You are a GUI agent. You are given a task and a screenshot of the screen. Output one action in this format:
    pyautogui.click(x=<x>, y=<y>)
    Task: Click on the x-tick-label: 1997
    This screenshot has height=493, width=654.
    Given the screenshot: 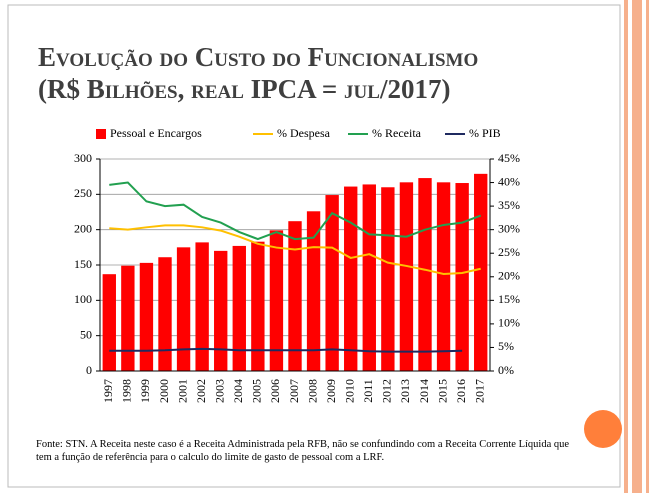 What is the action you would take?
    pyautogui.click(x=108, y=391)
    